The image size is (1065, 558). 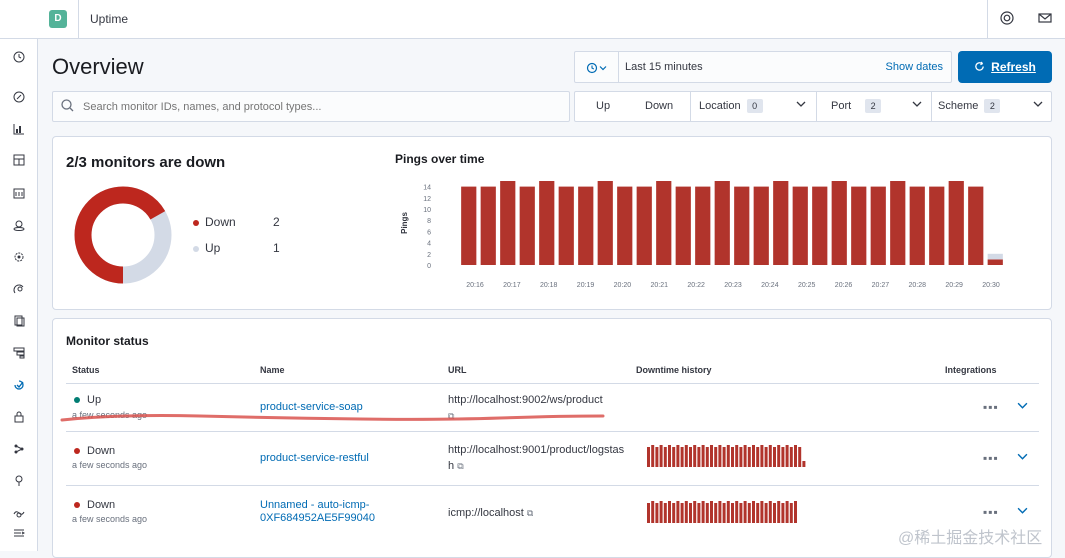 What do you see at coordinates (429, 266) in the screenshot?
I see `y-tick-label: 0` at bounding box center [429, 266].